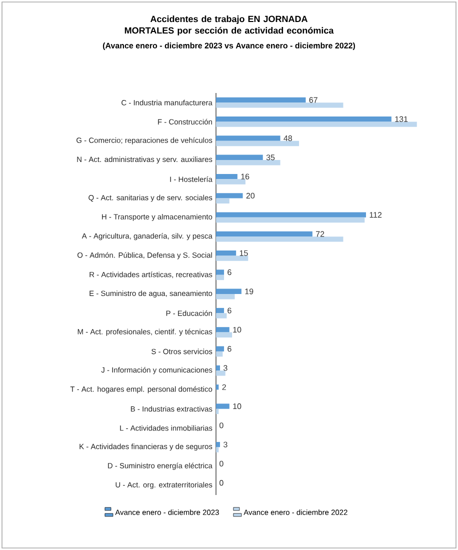 The height and width of the screenshot is (550, 458). What do you see at coordinates (320, 234) in the screenshot?
I see `data-label: 72` at bounding box center [320, 234].